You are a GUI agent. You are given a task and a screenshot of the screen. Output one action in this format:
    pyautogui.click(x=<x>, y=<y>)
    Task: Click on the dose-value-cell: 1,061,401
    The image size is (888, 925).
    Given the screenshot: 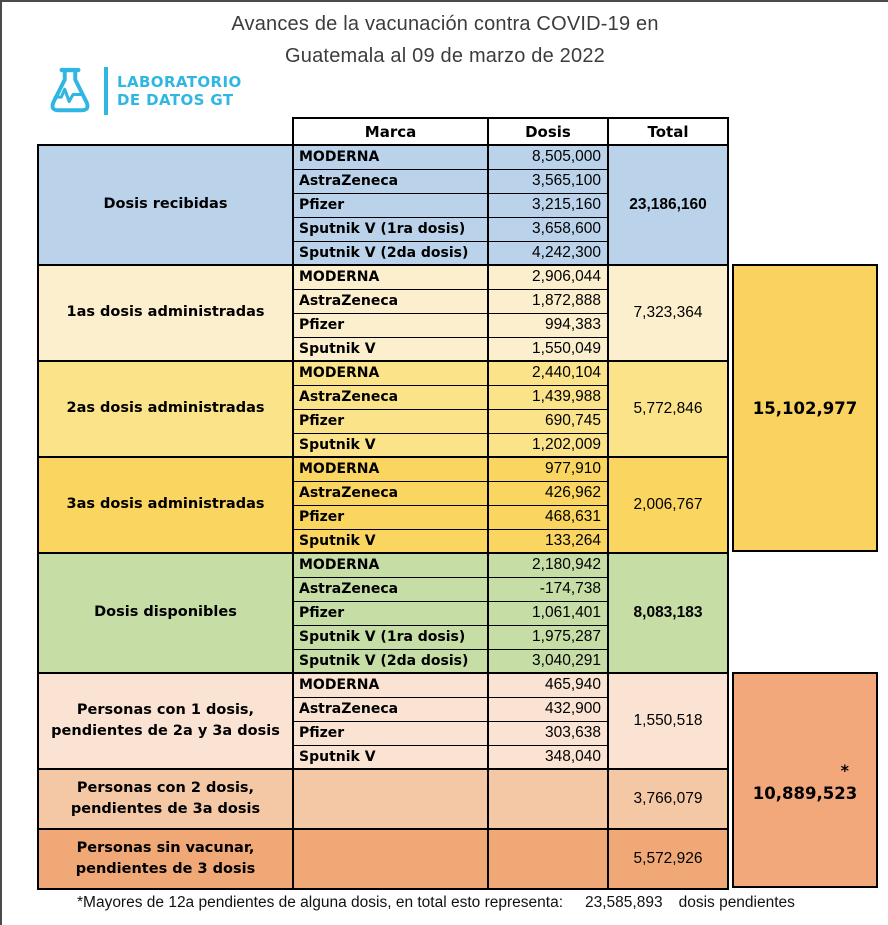 What is the action you would take?
    pyautogui.click(x=548, y=613)
    